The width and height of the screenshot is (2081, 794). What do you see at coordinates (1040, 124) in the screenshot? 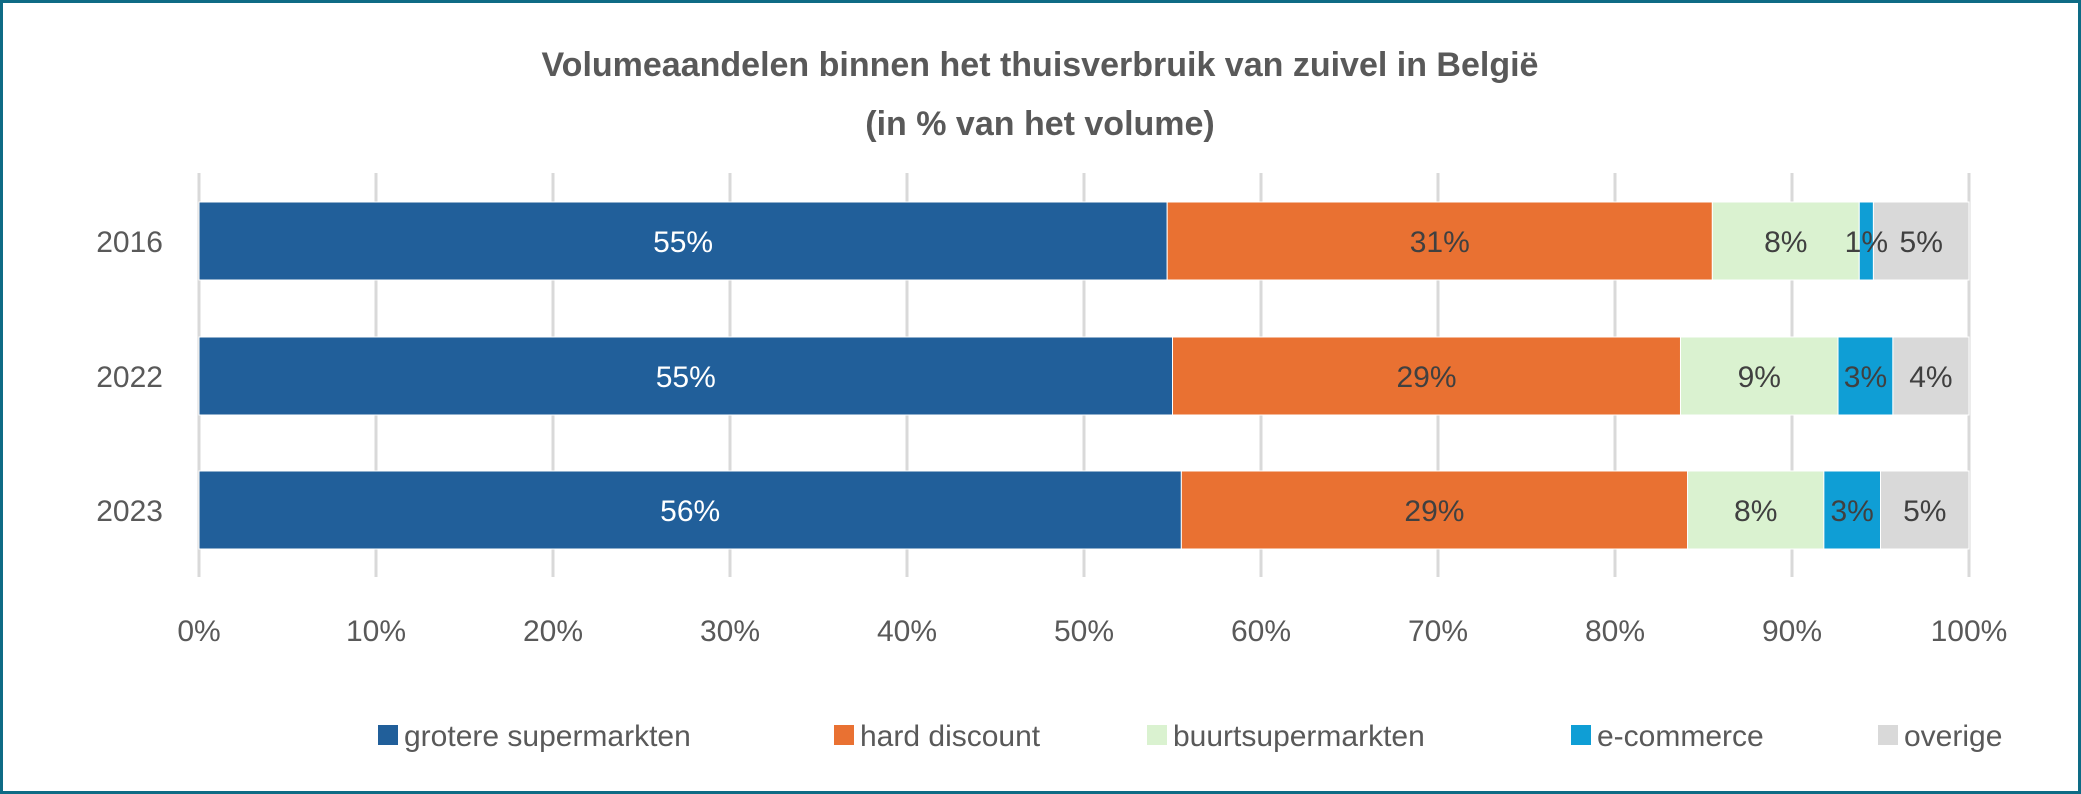
I see `chart-subtitle: (in % van het volume)` at bounding box center [1040, 124].